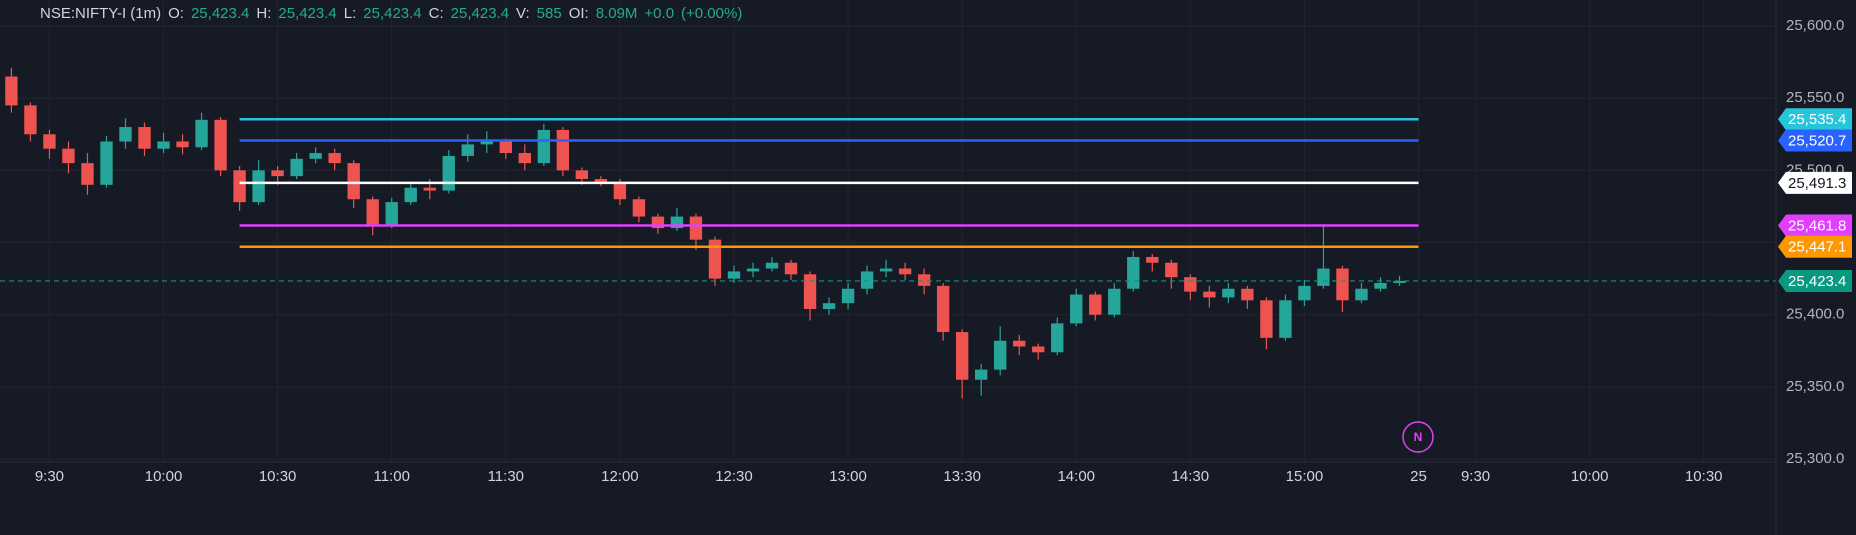 The width and height of the screenshot is (1856, 535). Describe the element at coordinates (1815, 314) in the screenshot. I see `y-tick-label: 25,400.0` at that location.